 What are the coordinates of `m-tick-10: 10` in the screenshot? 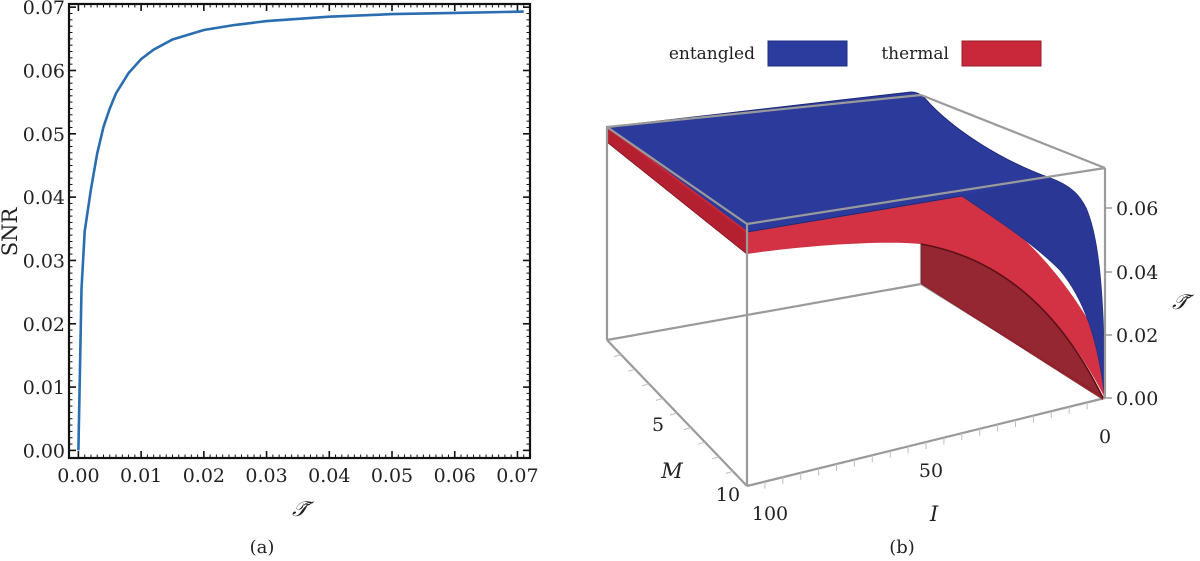 It's located at (728, 495).